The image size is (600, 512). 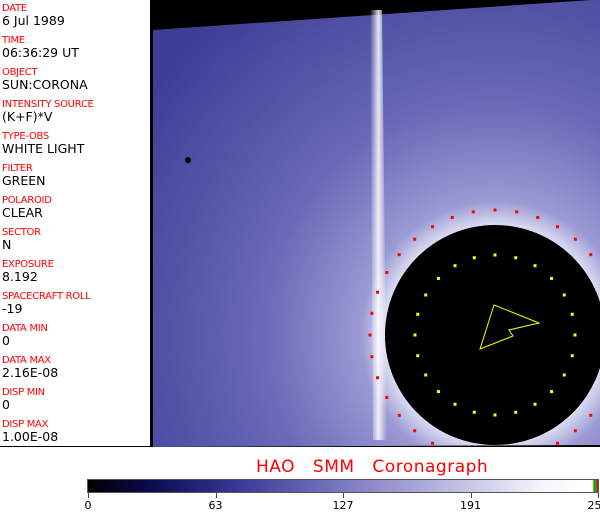 What do you see at coordinates (40, 52) in the screenshot?
I see `field-value: 06:36:29 UT` at bounding box center [40, 52].